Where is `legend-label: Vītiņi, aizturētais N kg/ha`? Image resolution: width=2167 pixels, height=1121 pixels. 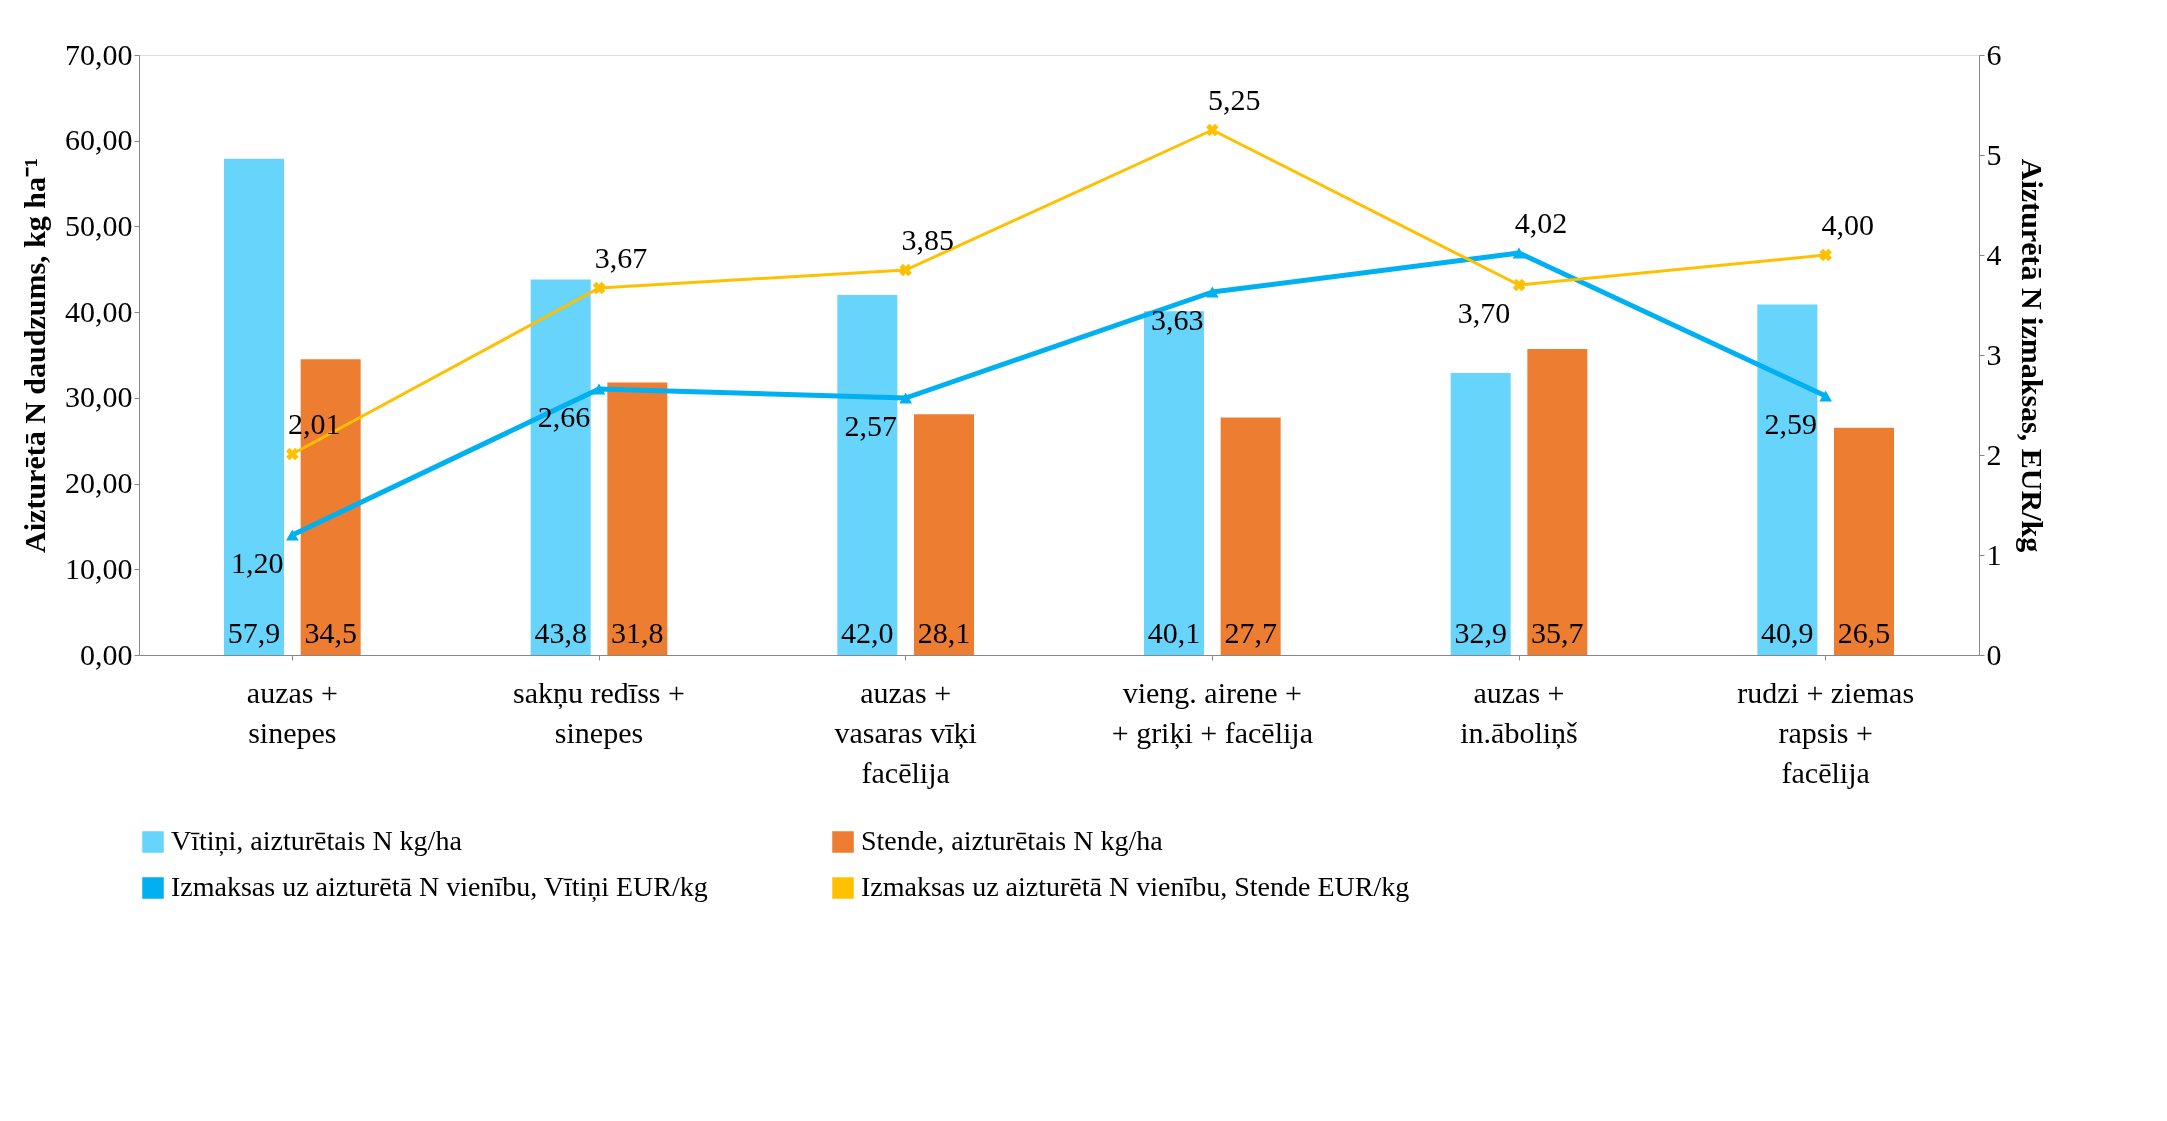
legend-label: Vītiņi, aizturētais N kg/ha is located at coordinates (317, 840).